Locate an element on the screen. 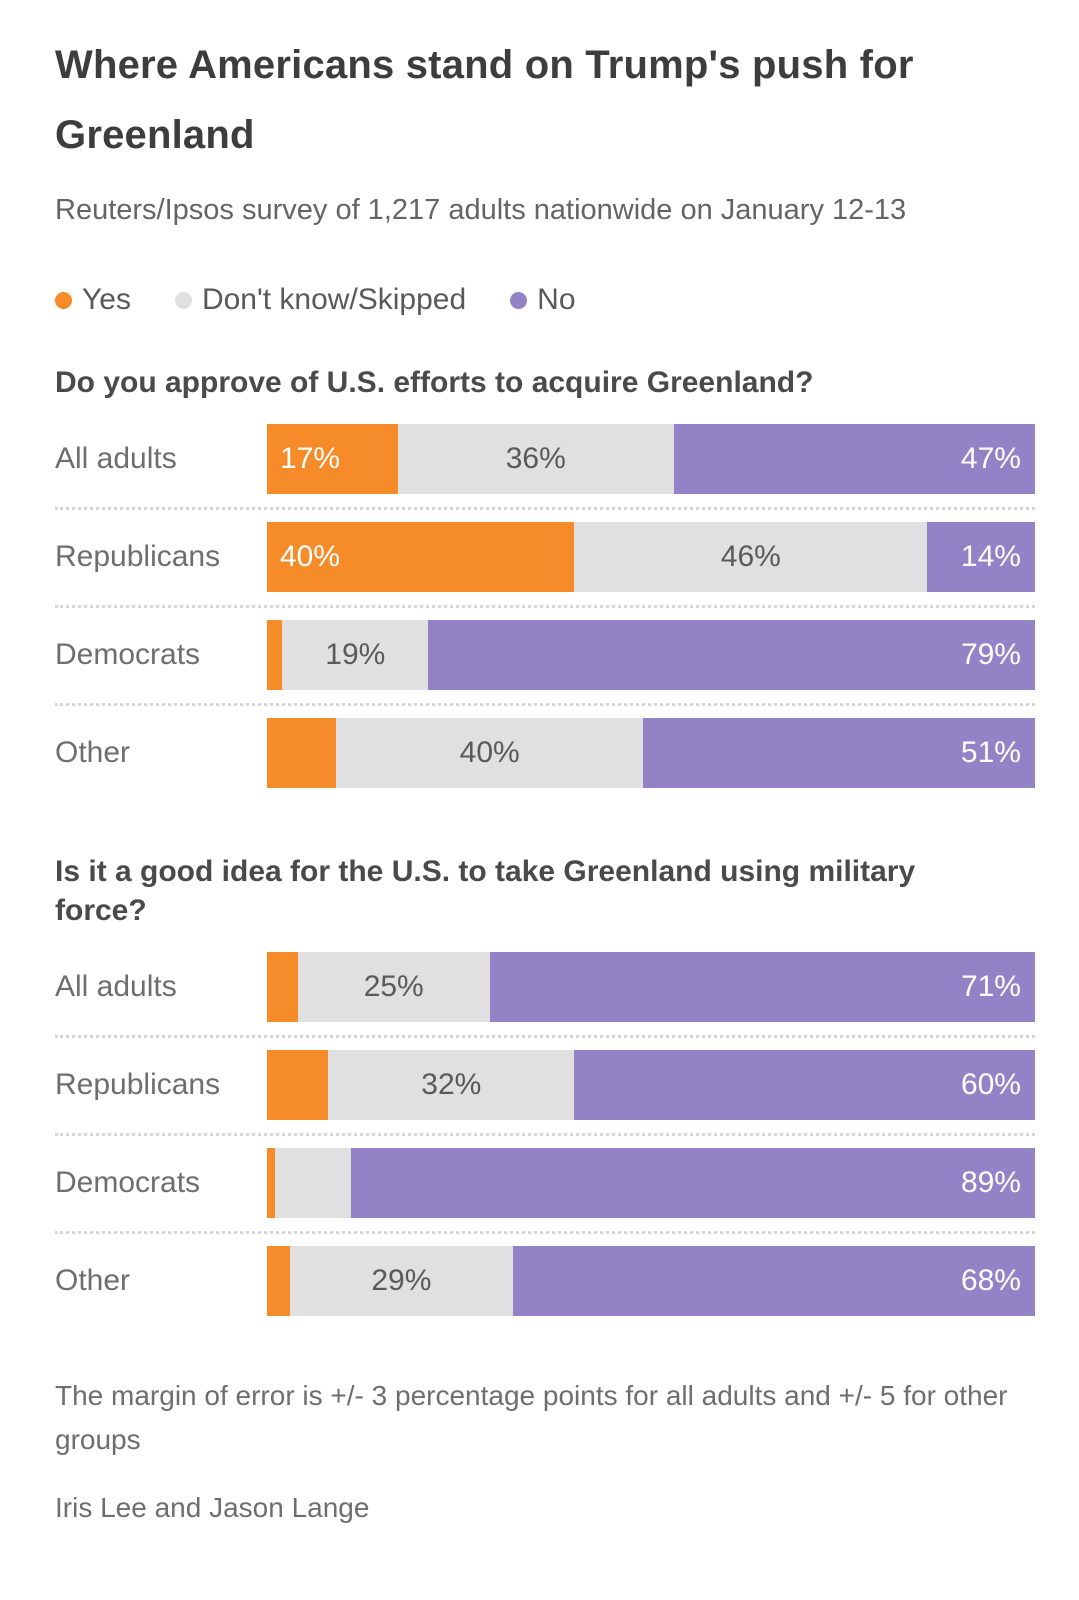 The image size is (1079, 1600). bar-segment-dont-know: 46% is located at coordinates (751, 557).